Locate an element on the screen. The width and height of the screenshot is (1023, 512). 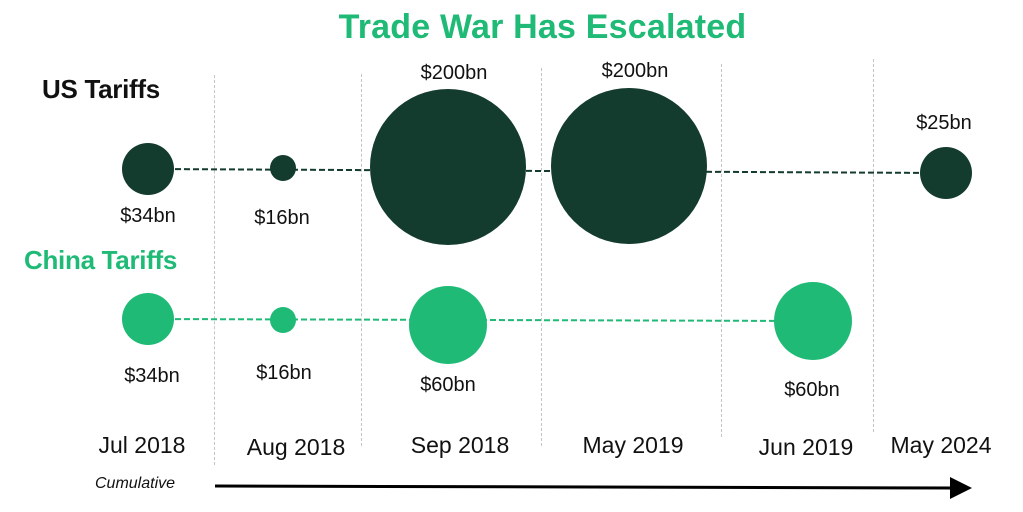
china-tariffs-label: China Tariffs is located at coordinates (101, 260).